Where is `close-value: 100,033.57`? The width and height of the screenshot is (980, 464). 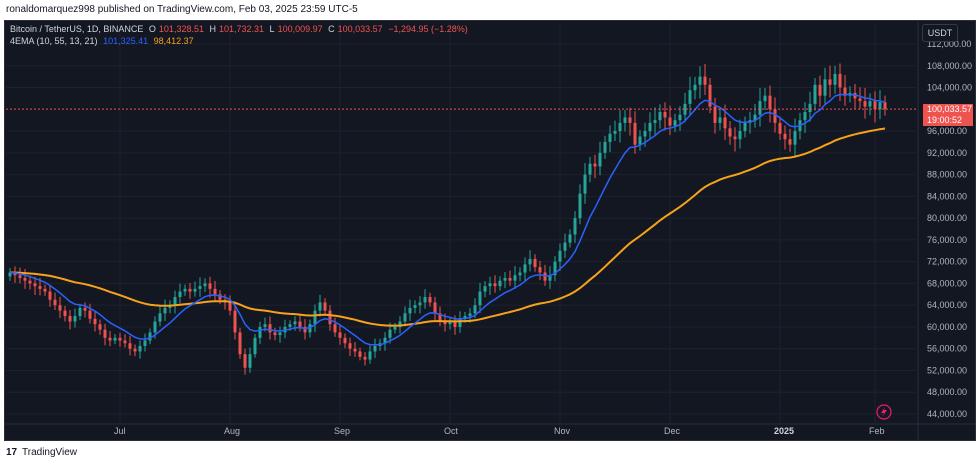 close-value: 100,033.57 is located at coordinates (360, 29).